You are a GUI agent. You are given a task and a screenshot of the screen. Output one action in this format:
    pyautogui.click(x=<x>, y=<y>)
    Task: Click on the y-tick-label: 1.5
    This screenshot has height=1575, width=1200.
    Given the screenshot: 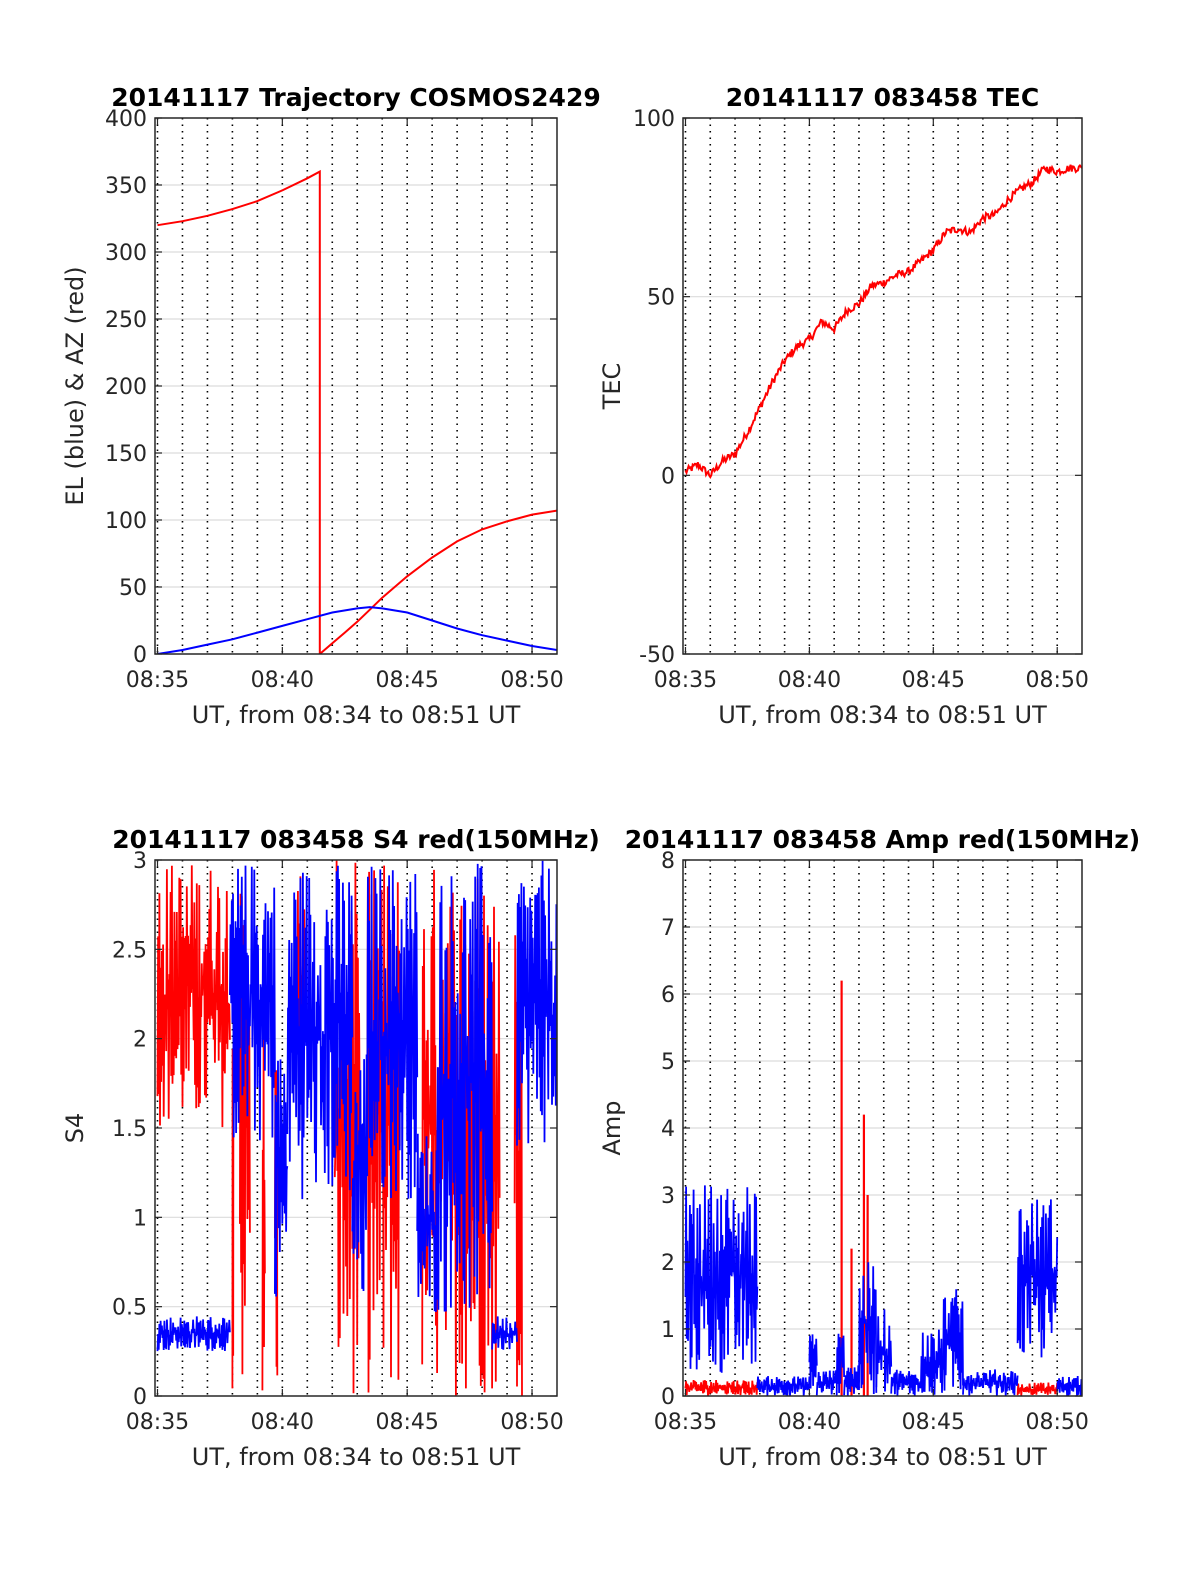 What is the action you would take?
    pyautogui.click(x=129, y=1129)
    